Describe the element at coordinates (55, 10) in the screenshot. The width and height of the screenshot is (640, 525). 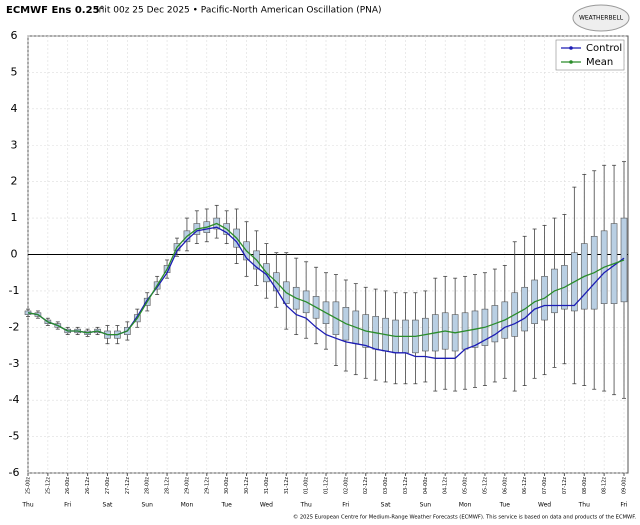
I see `chart-title: ECMWF Ens 0.25°` at that location.